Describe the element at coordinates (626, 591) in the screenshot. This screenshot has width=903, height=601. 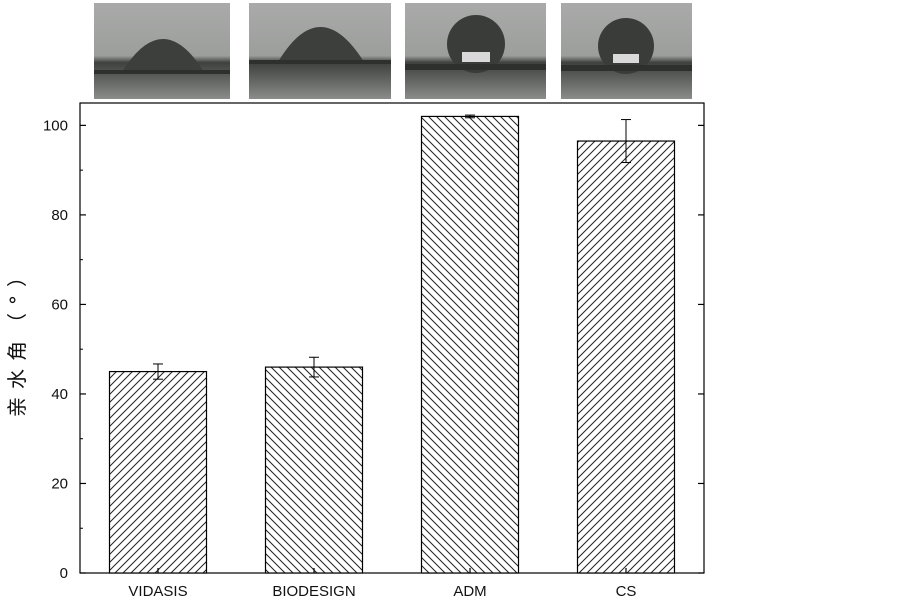
I see `x-tick-label: CS` at that location.